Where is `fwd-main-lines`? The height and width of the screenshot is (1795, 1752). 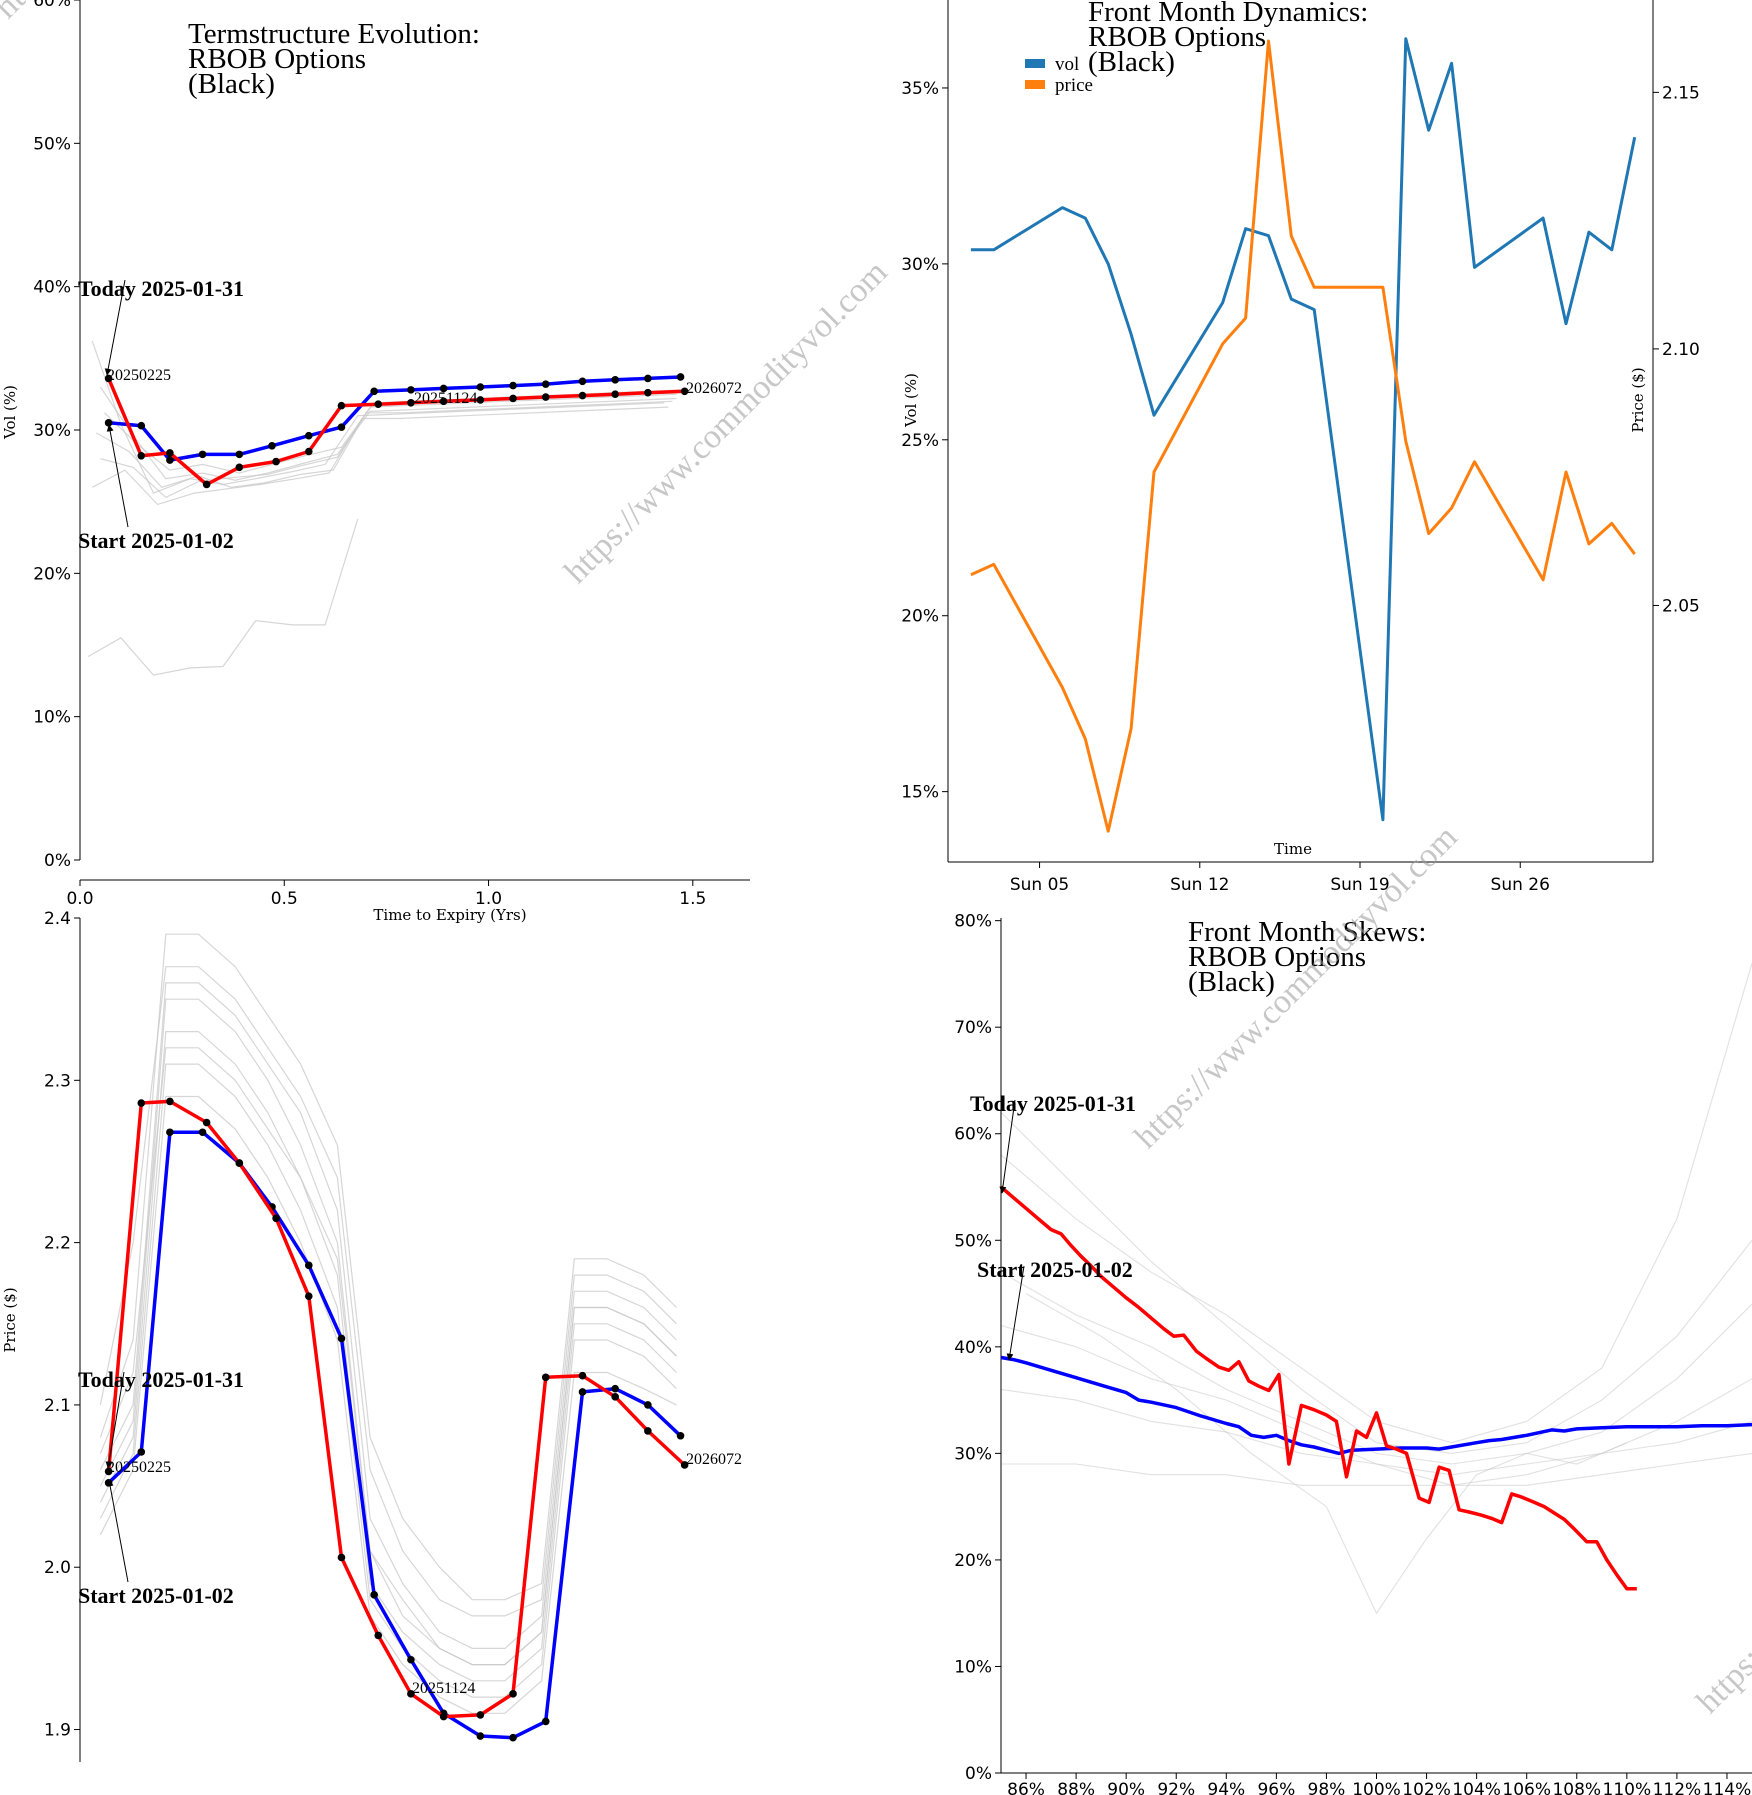 fwd-main-lines is located at coordinates (396, 1419).